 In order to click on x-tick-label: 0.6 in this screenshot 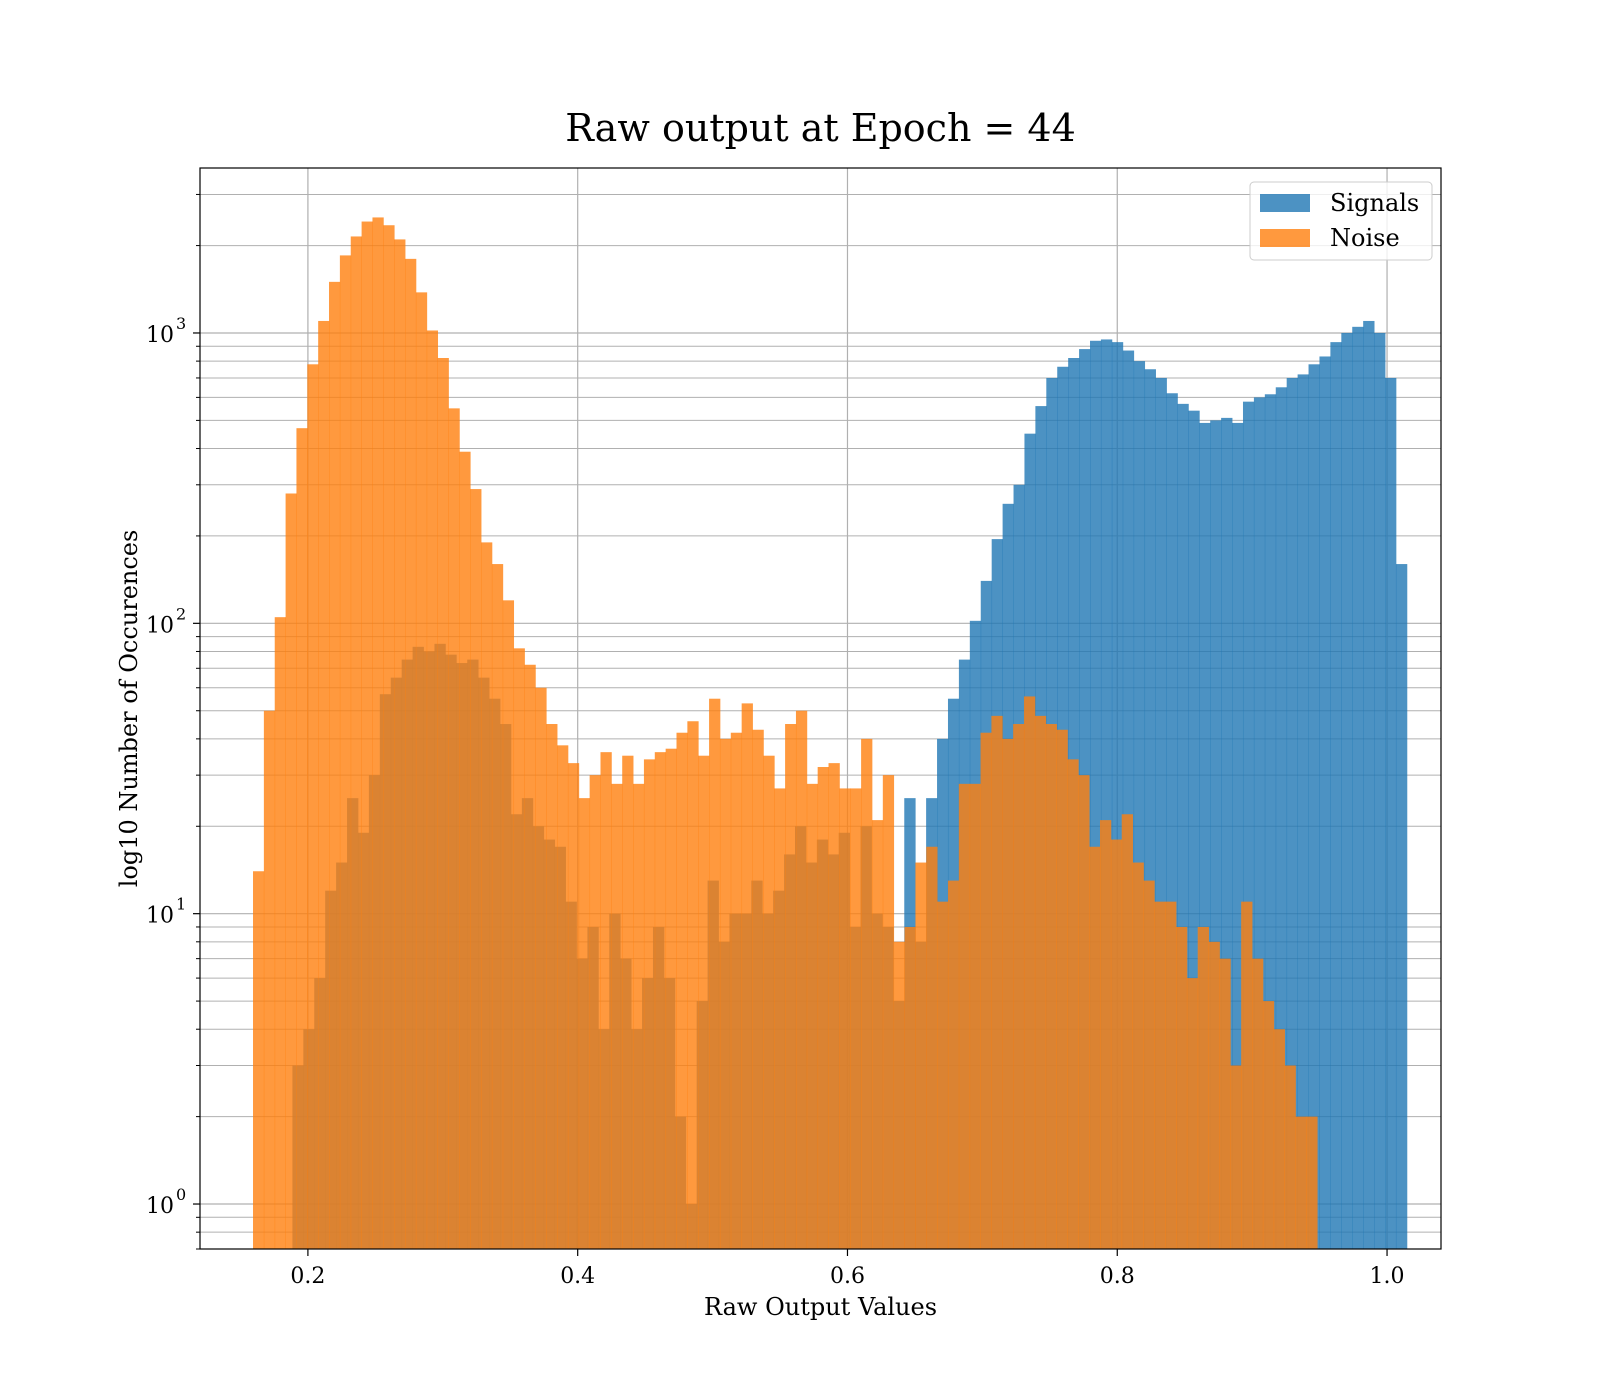, I will do `click(847, 1276)`.